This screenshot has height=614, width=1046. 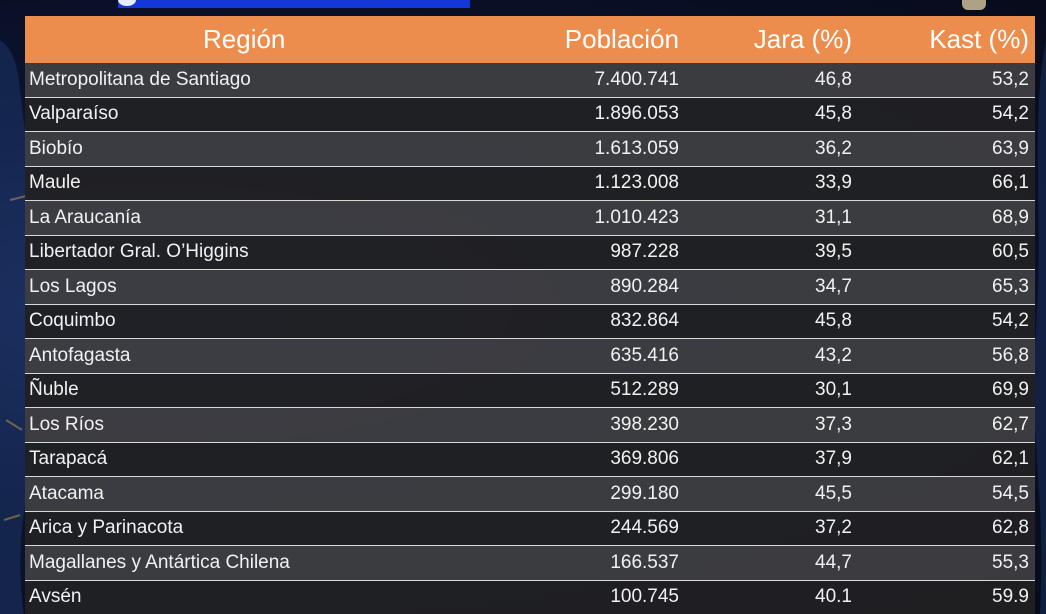 I want to click on banner-logo, so click(x=127, y=3).